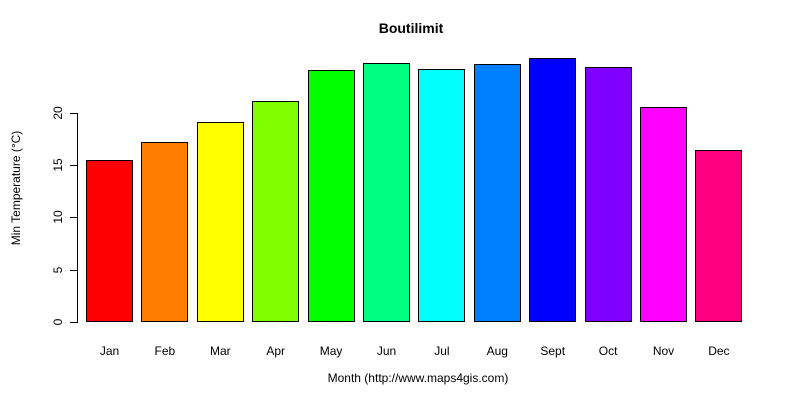  Describe the element at coordinates (719, 351) in the screenshot. I see `x-tick-label-dec: Dec` at that location.